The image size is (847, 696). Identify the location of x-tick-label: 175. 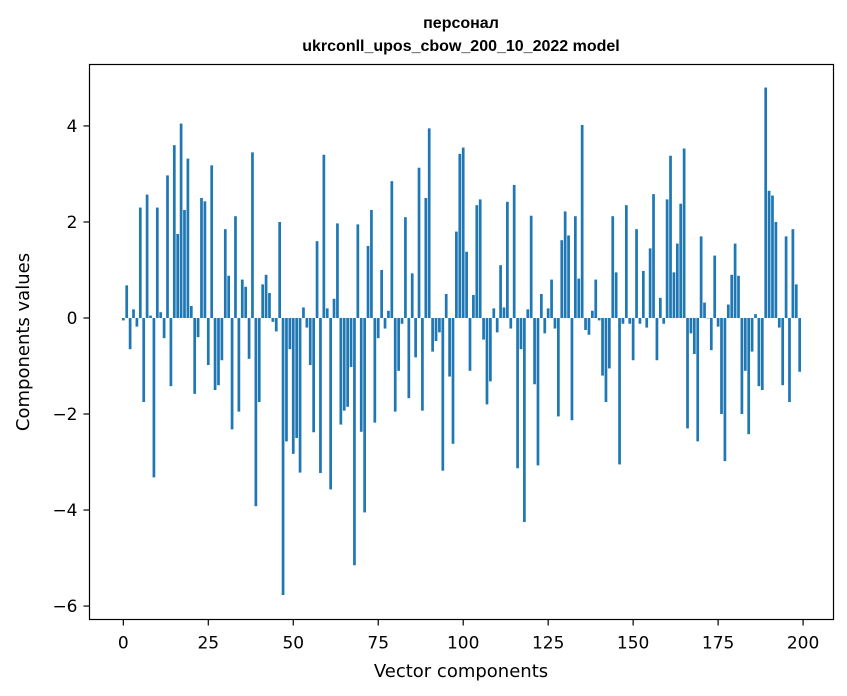
(718, 644).